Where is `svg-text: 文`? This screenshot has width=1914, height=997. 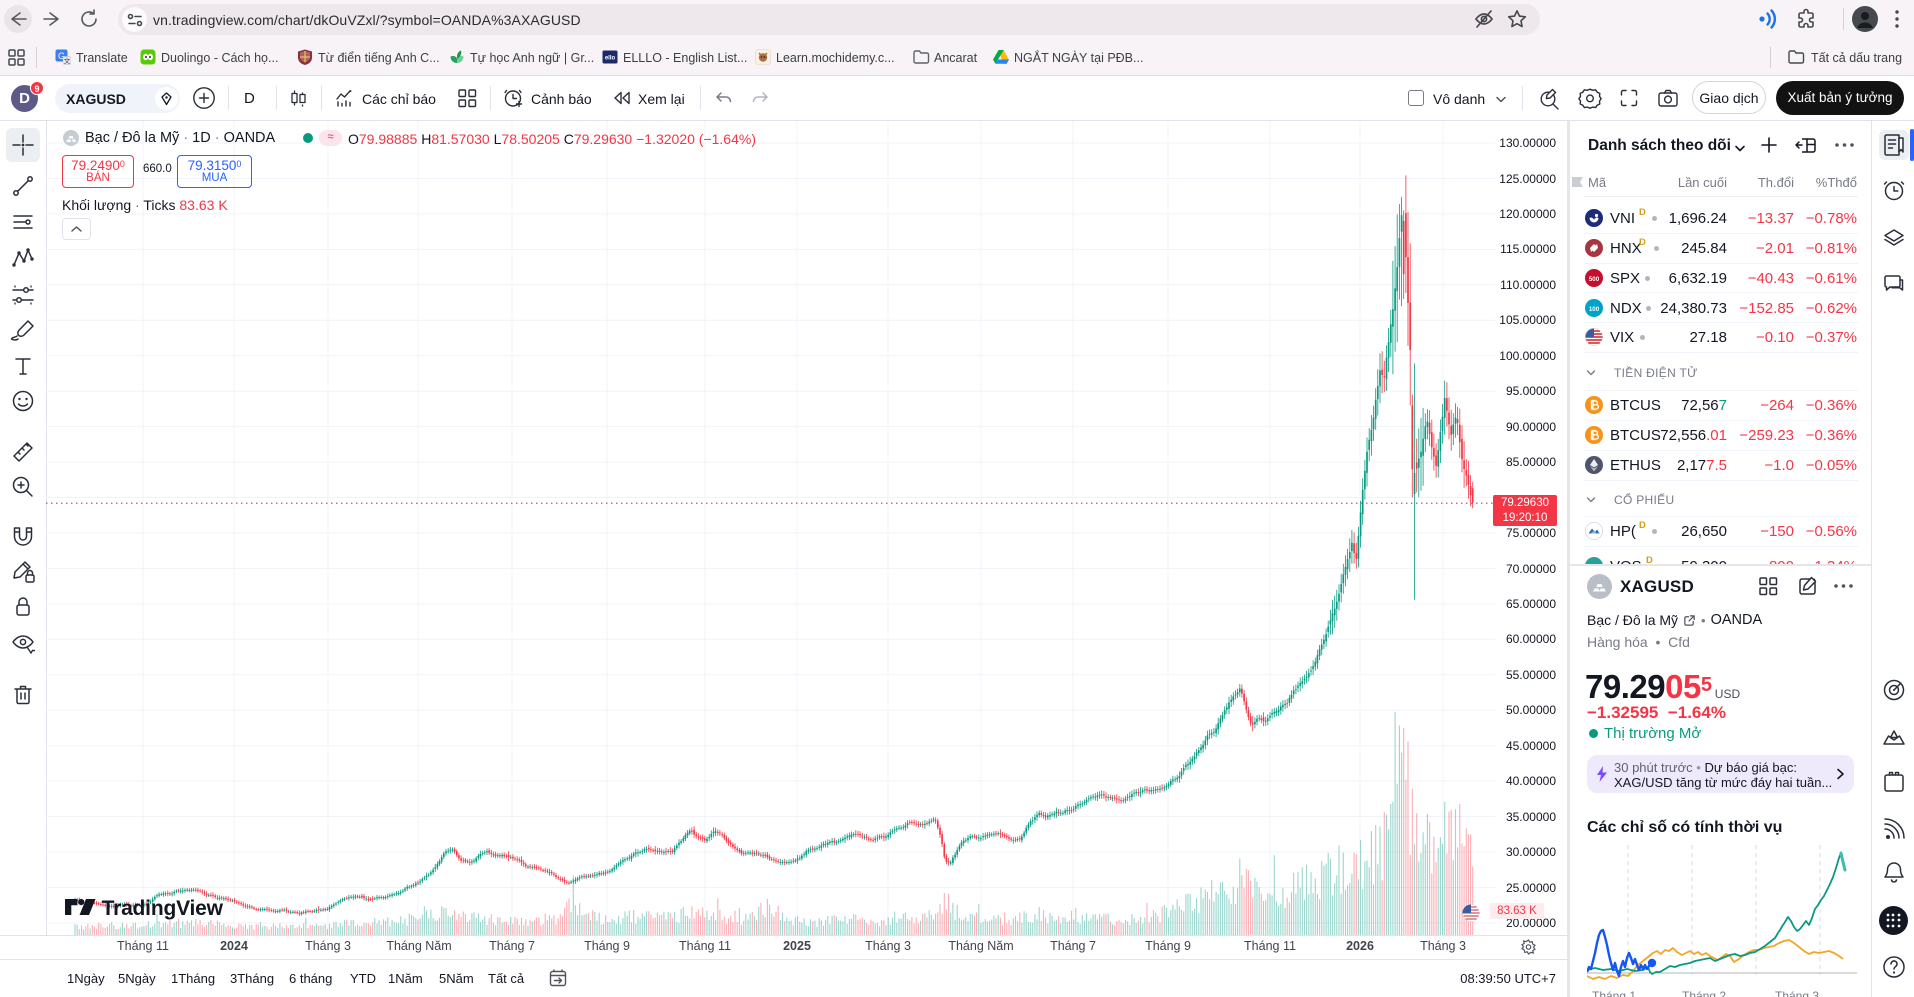
svg-text: 文 is located at coordinates (67, 60).